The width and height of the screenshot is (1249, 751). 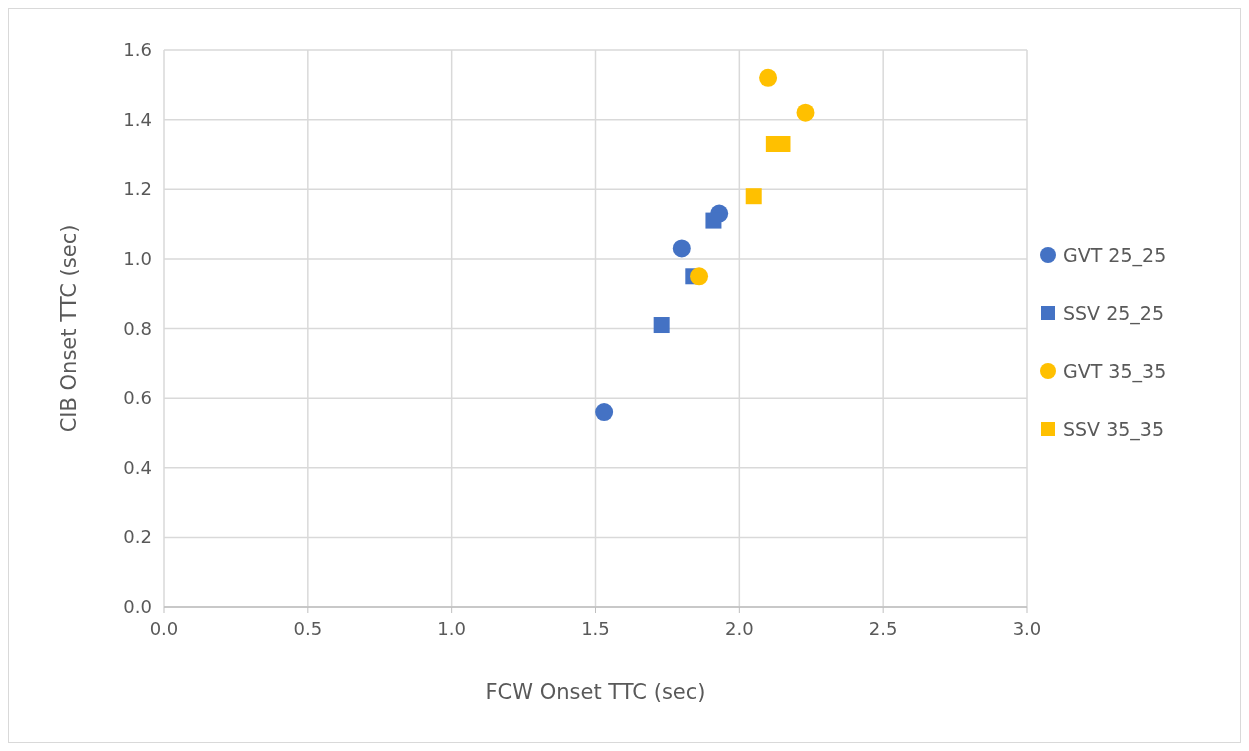 What do you see at coordinates (451, 628) in the screenshot?
I see `x-tick-label: 1.0` at bounding box center [451, 628].